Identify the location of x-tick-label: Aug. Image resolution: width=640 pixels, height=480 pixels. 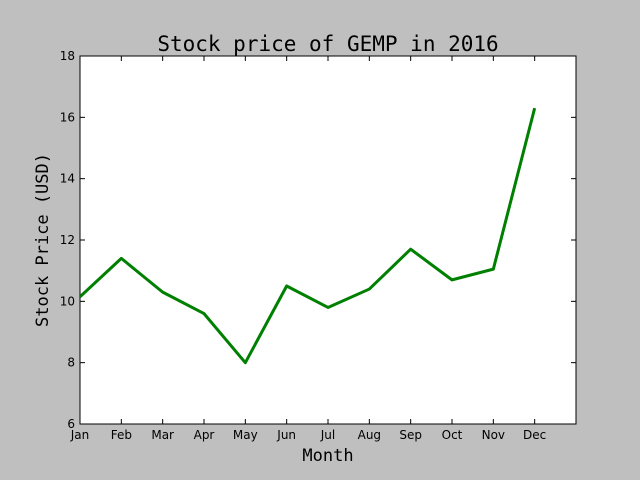
(369, 435).